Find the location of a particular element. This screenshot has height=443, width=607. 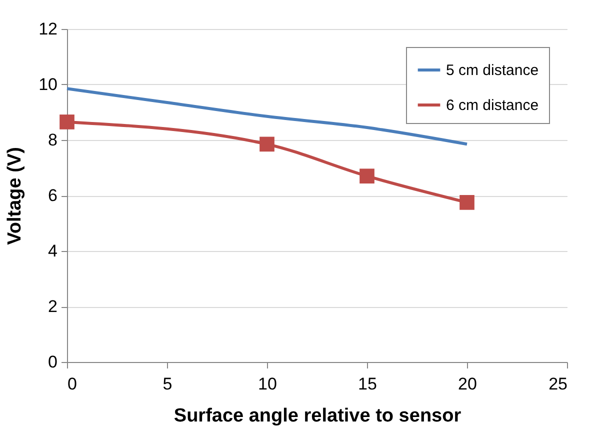

y-tick-label: 0 is located at coordinates (53, 362).